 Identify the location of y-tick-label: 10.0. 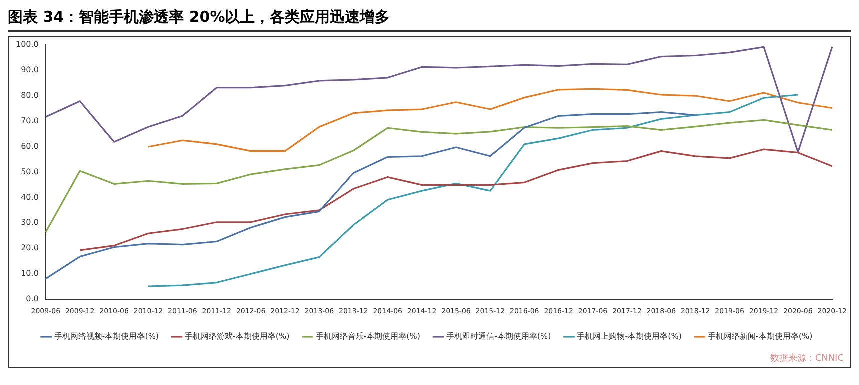
(30, 273).